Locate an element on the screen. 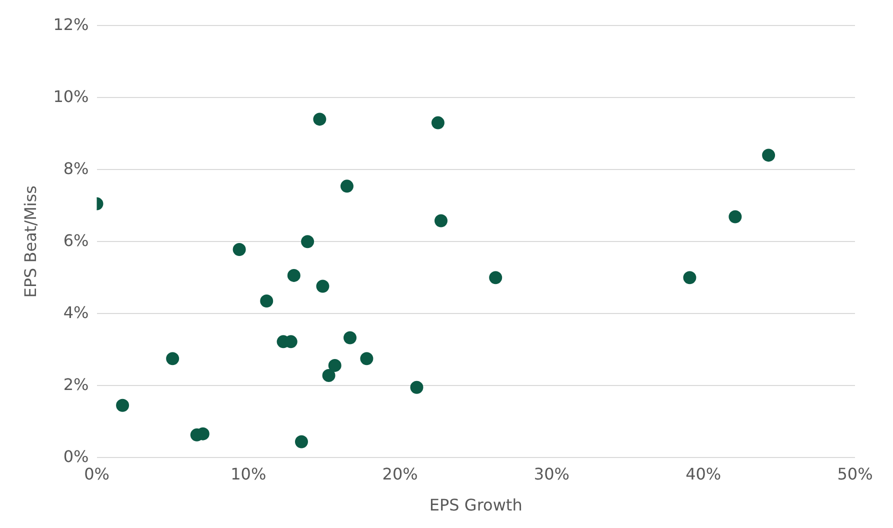 The width and height of the screenshot is (893, 528). y-axis-title: EPS Beat/Miss is located at coordinates (30, 241).